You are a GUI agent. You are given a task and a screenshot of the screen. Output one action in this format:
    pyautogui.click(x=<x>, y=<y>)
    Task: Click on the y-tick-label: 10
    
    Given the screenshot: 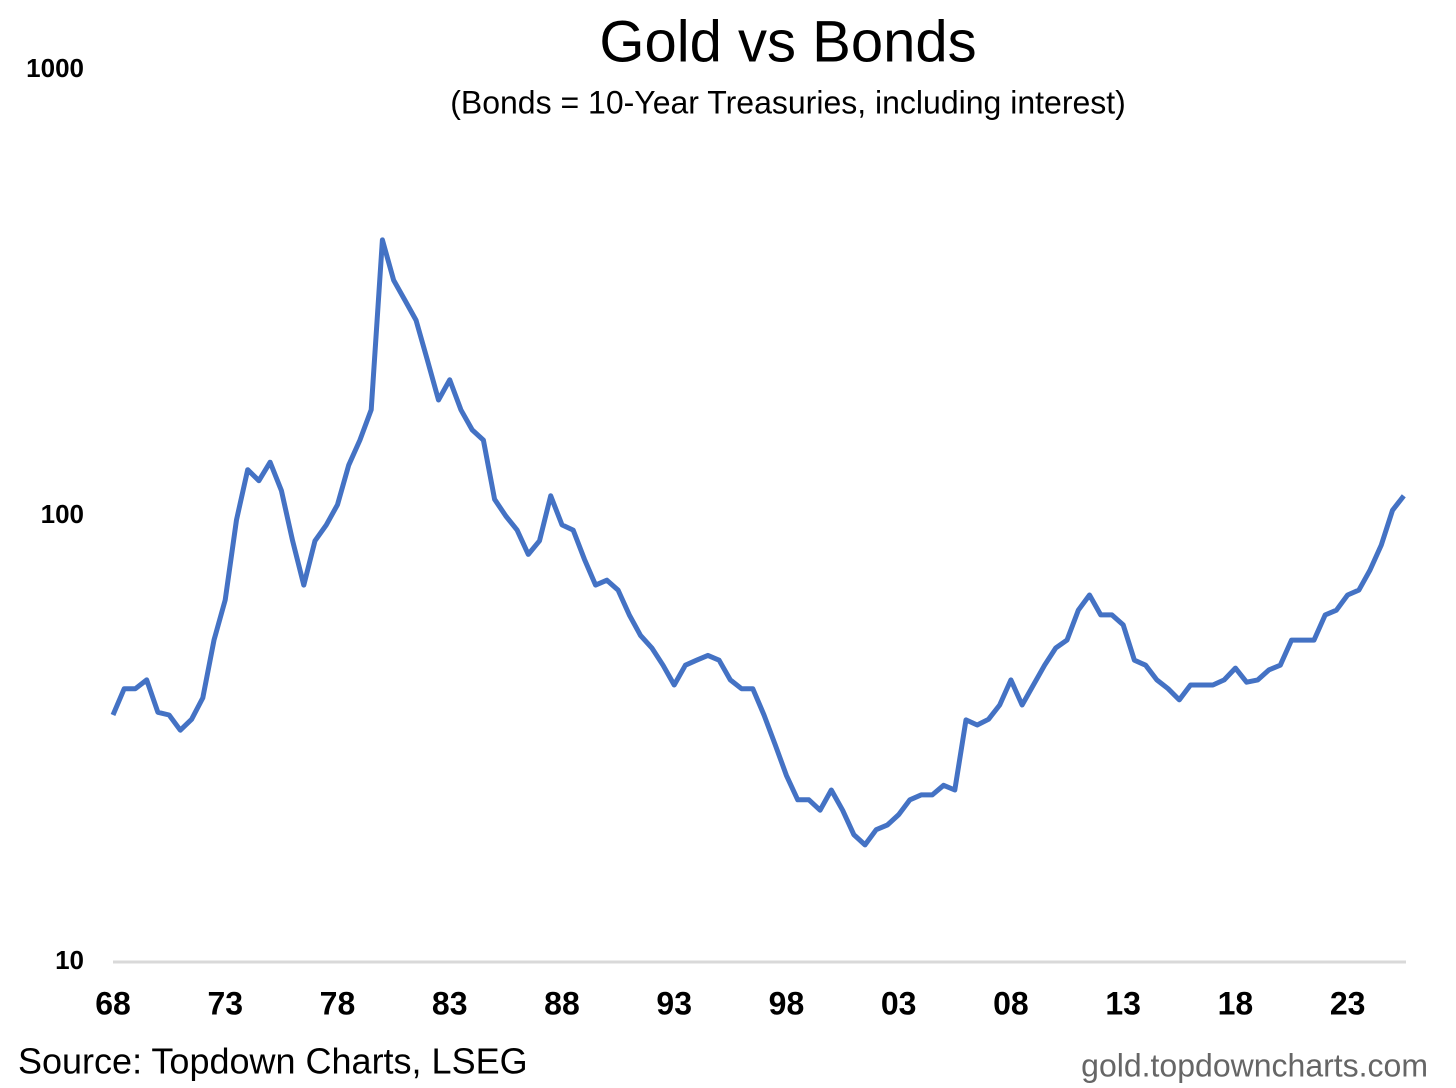 What is the action you would take?
    pyautogui.click(x=69, y=960)
    